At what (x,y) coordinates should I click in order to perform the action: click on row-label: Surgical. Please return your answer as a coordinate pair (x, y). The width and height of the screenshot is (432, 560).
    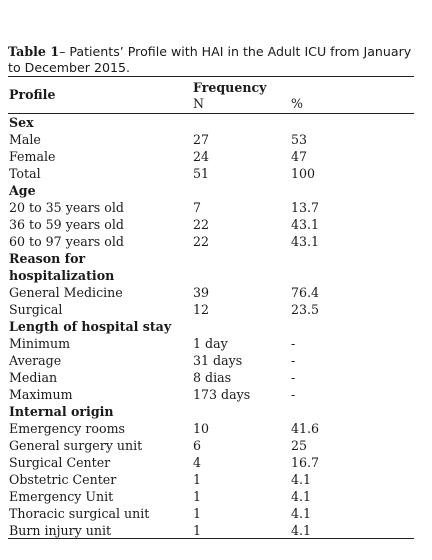
    Looking at the image, I should click on (36, 309).